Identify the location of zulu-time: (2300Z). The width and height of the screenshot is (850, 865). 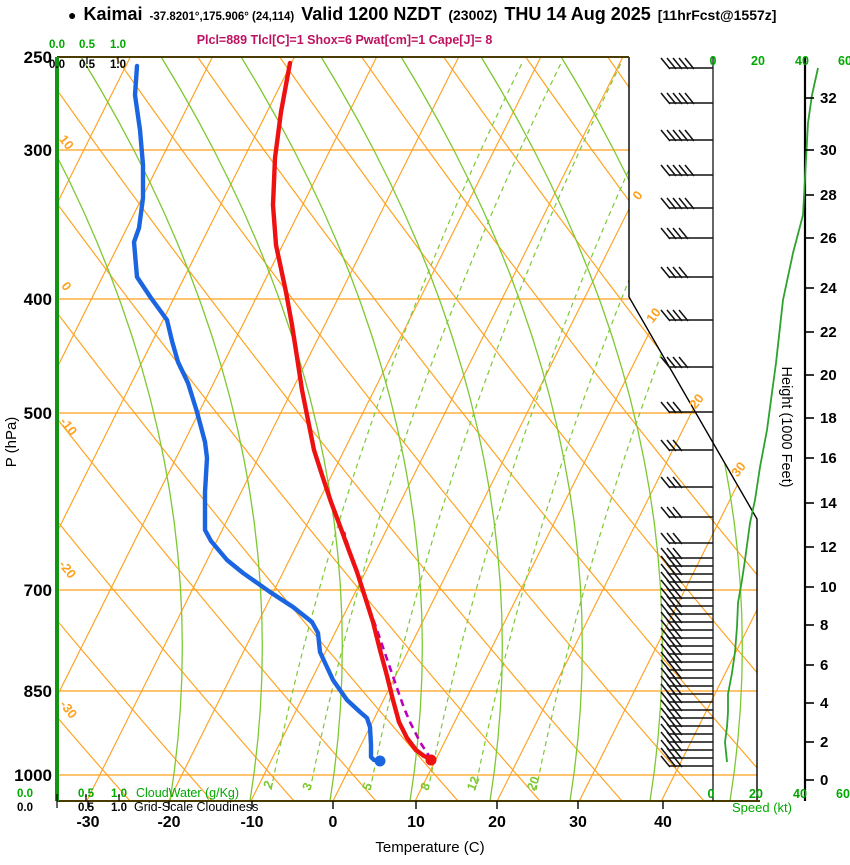
(473, 15).